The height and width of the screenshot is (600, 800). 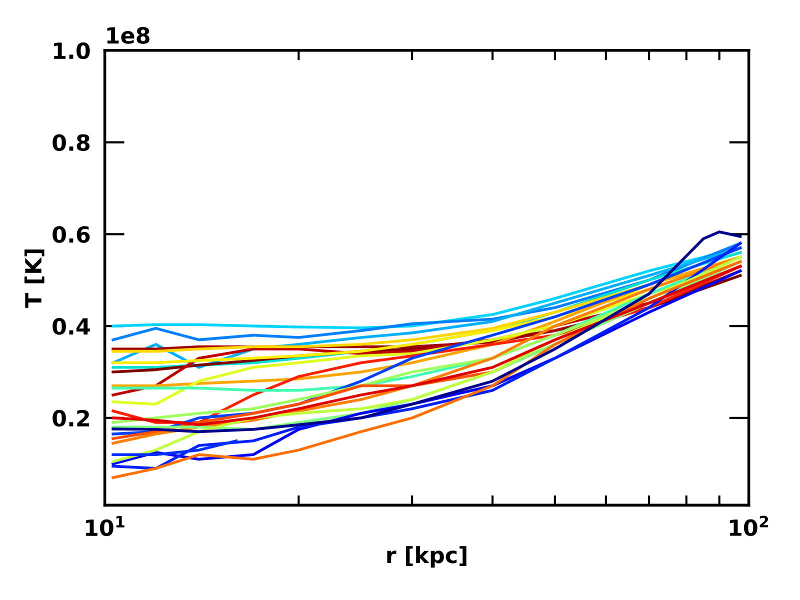 I want to click on y-tick-label: 0.2, so click(x=70, y=418).